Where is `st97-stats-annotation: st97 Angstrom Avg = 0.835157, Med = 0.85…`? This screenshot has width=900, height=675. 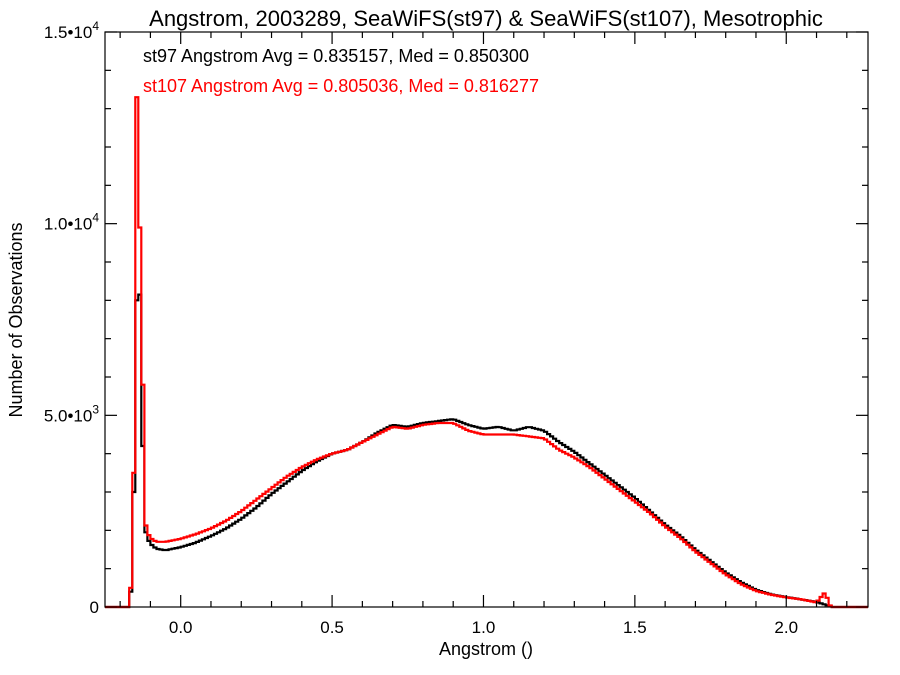 st97-stats-annotation: st97 Angstrom Avg = 0.835157, Med = 0.85… is located at coordinates (336, 56).